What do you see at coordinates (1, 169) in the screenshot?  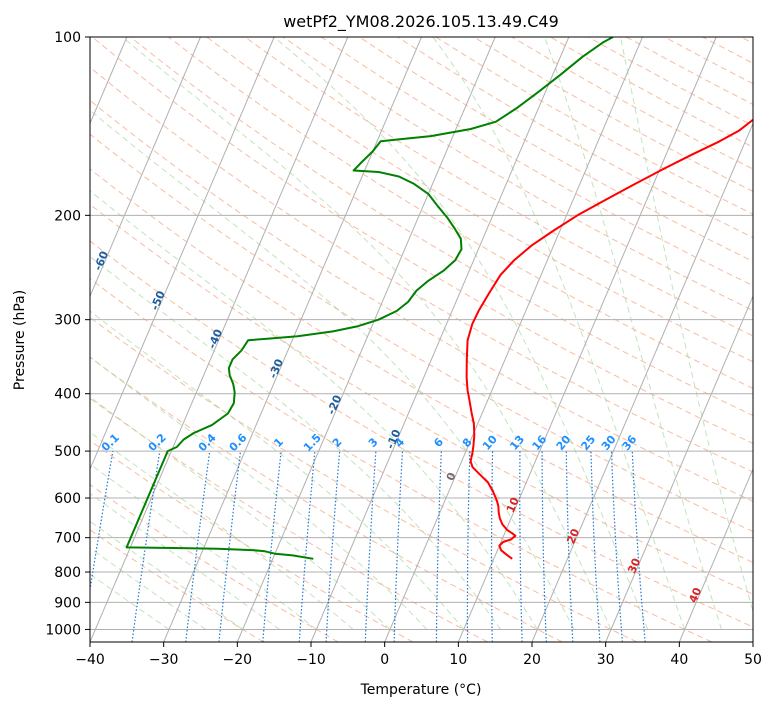 I see `isotherm-neg-label: -80` at bounding box center [1, 169].